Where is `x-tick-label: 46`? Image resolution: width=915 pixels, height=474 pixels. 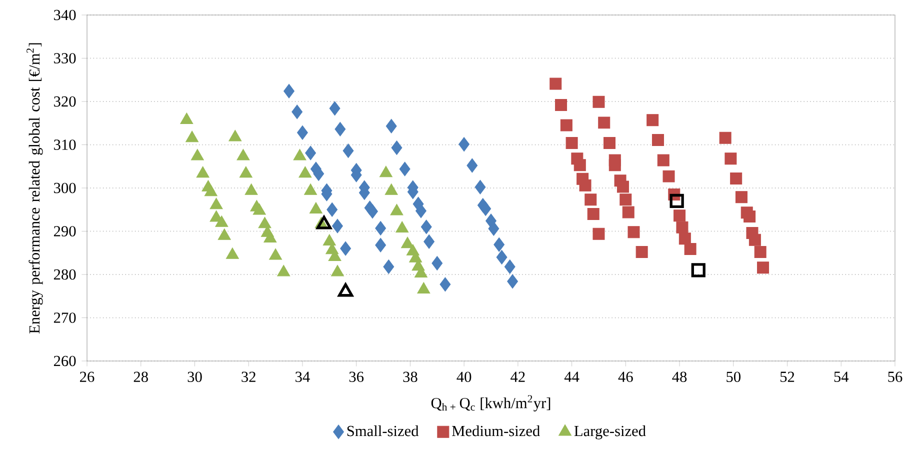 x-tick-label: 46 is located at coordinates (625, 377).